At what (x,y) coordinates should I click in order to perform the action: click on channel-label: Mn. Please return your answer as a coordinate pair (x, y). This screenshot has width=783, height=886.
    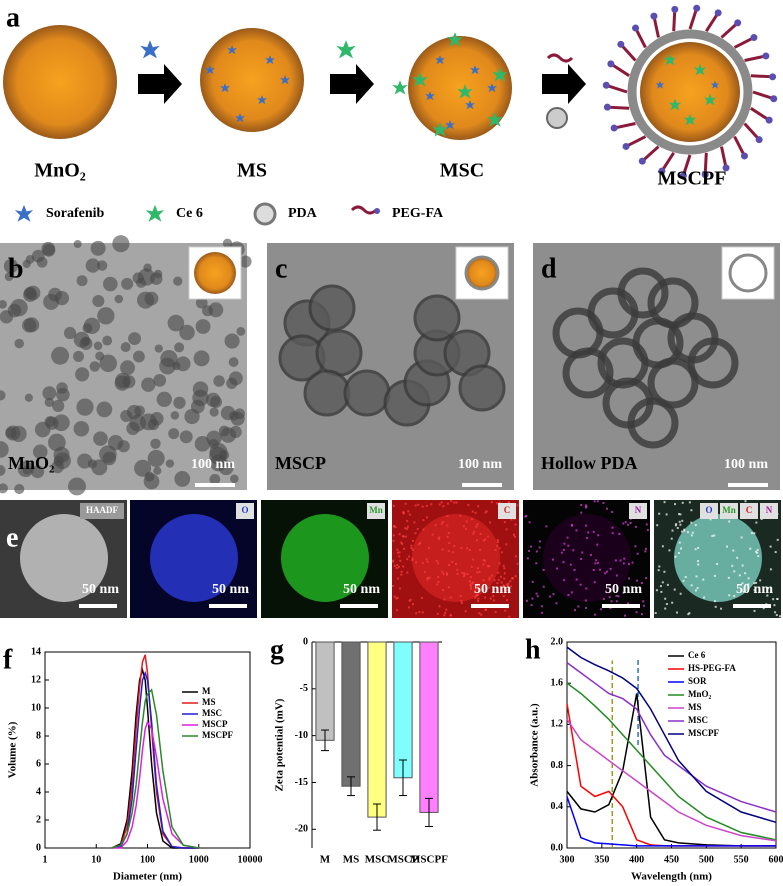
    Looking at the image, I should click on (376, 510).